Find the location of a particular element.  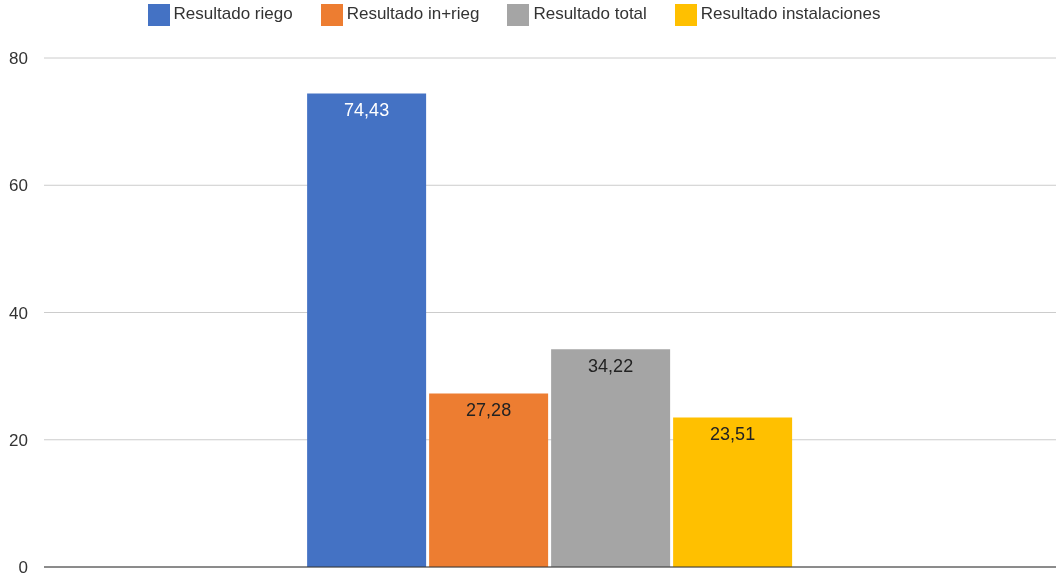

legend-label: Resultado in+rieg is located at coordinates (413, 14).